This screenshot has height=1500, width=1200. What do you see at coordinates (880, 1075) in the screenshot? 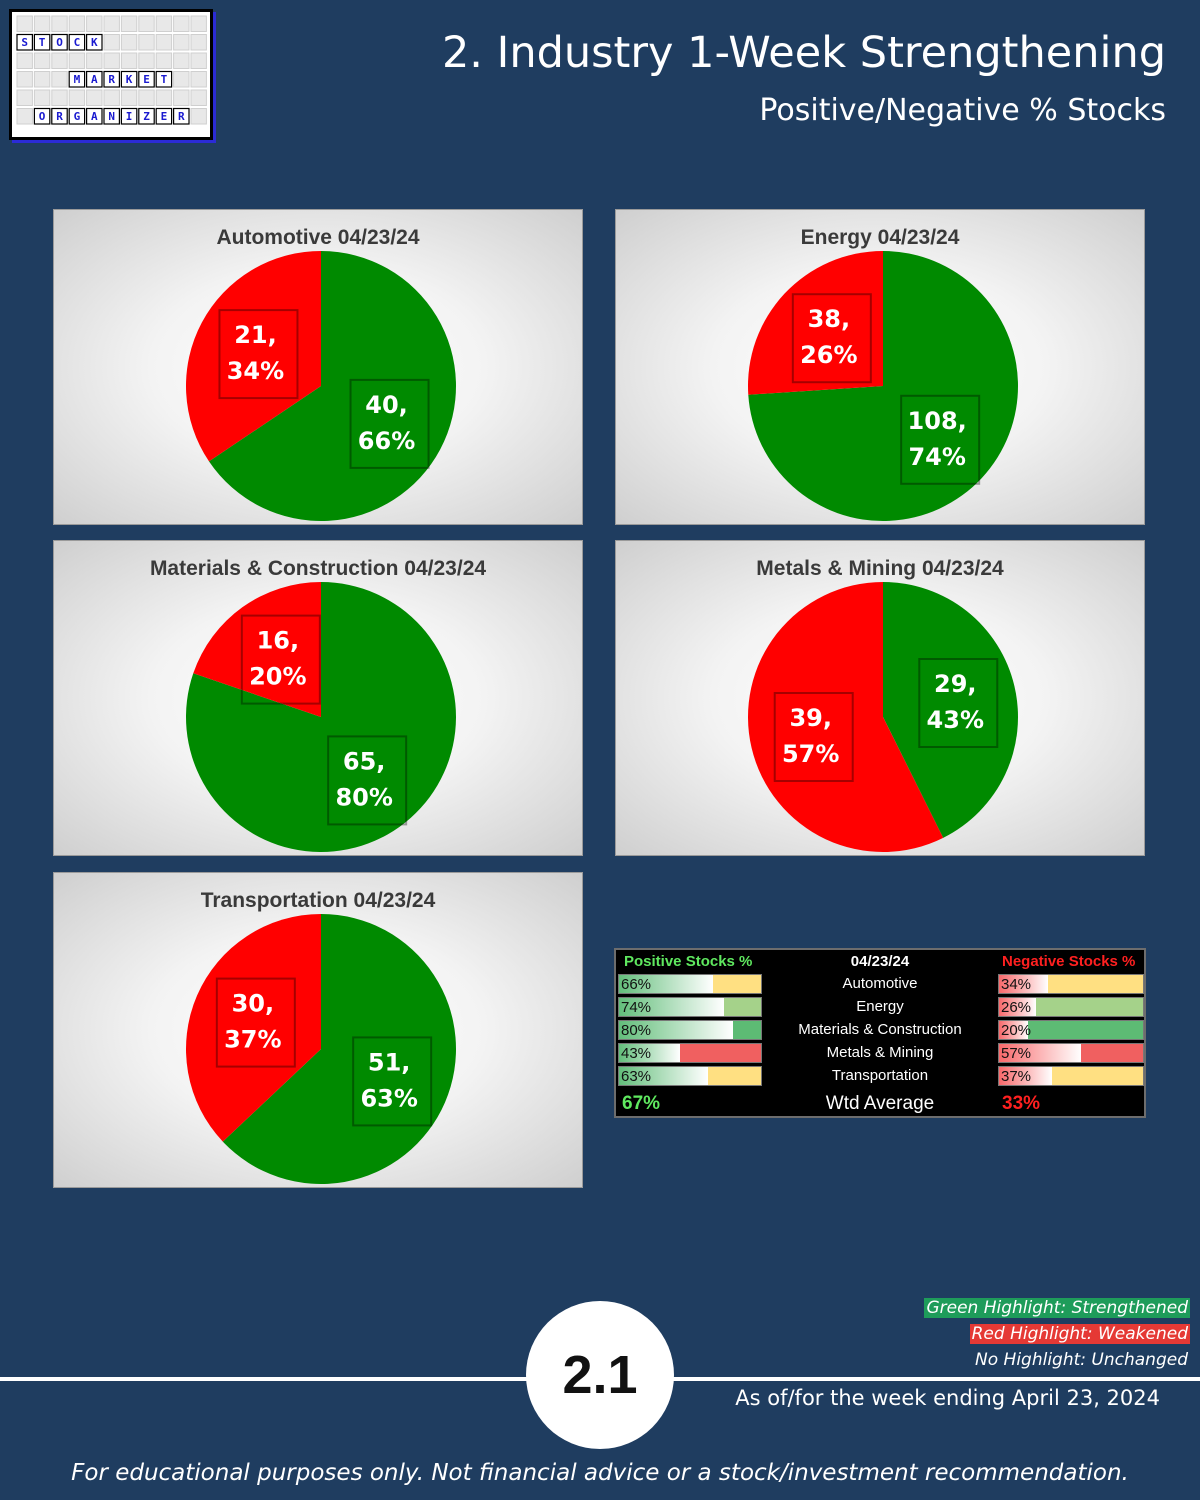
I see `industry-name: Transportation` at bounding box center [880, 1075].